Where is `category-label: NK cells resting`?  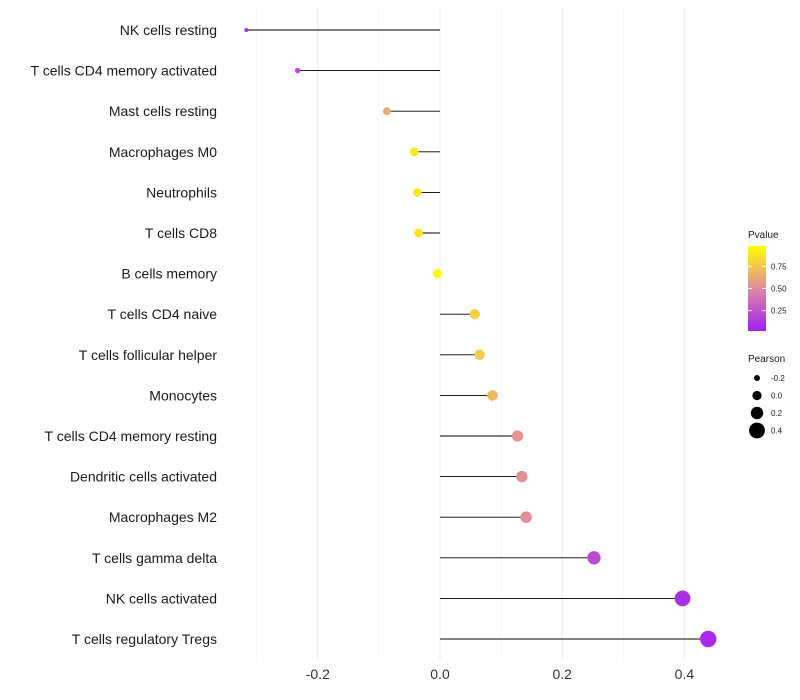
category-label: NK cells resting is located at coordinates (168, 30).